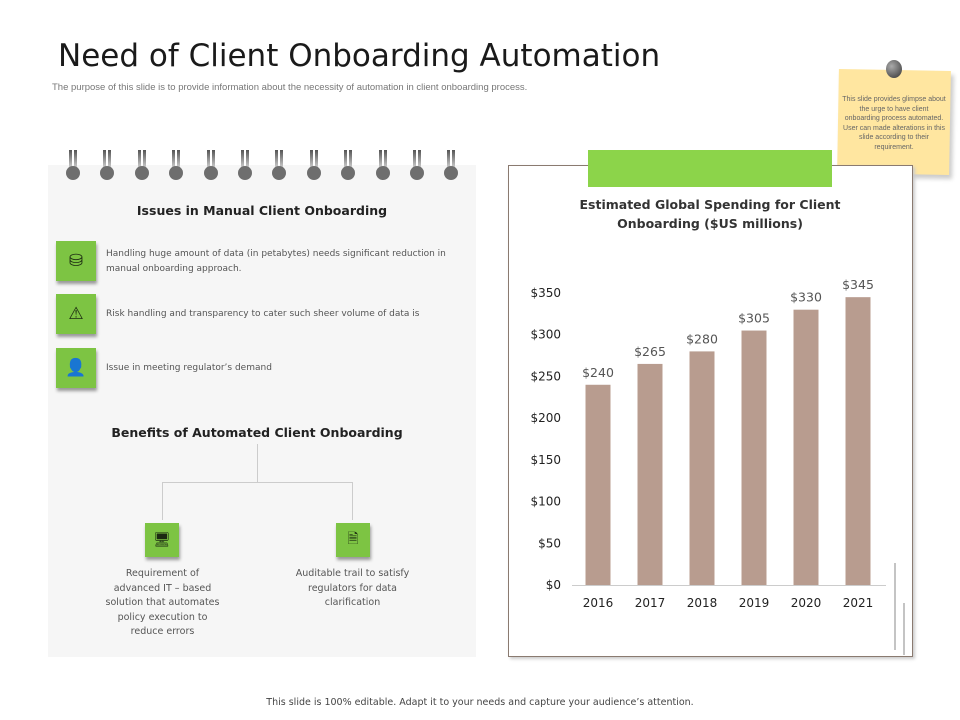 The image size is (960, 720). What do you see at coordinates (806, 297) in the screenshot?
I see `data-label: $330` at bounding box center [806, 297].